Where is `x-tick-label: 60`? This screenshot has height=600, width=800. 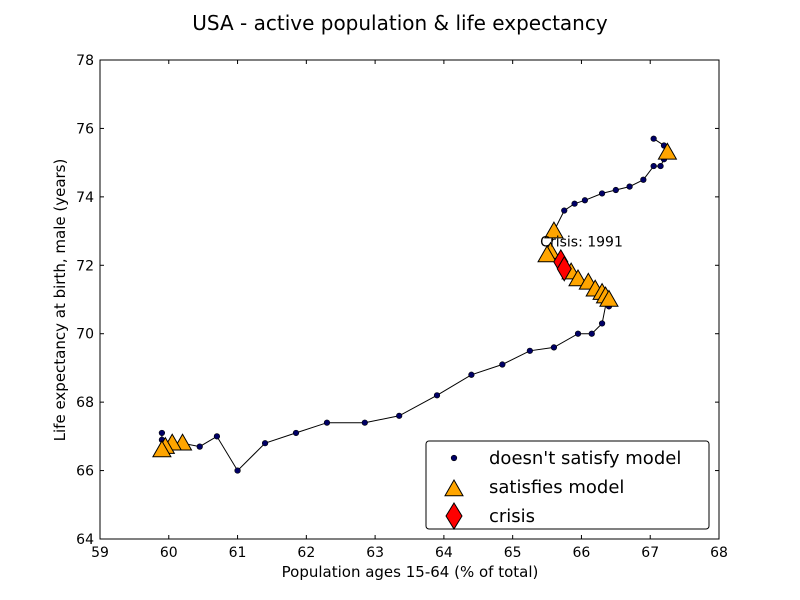
x-tick-label: 60 is located at coordinates (169, 553).